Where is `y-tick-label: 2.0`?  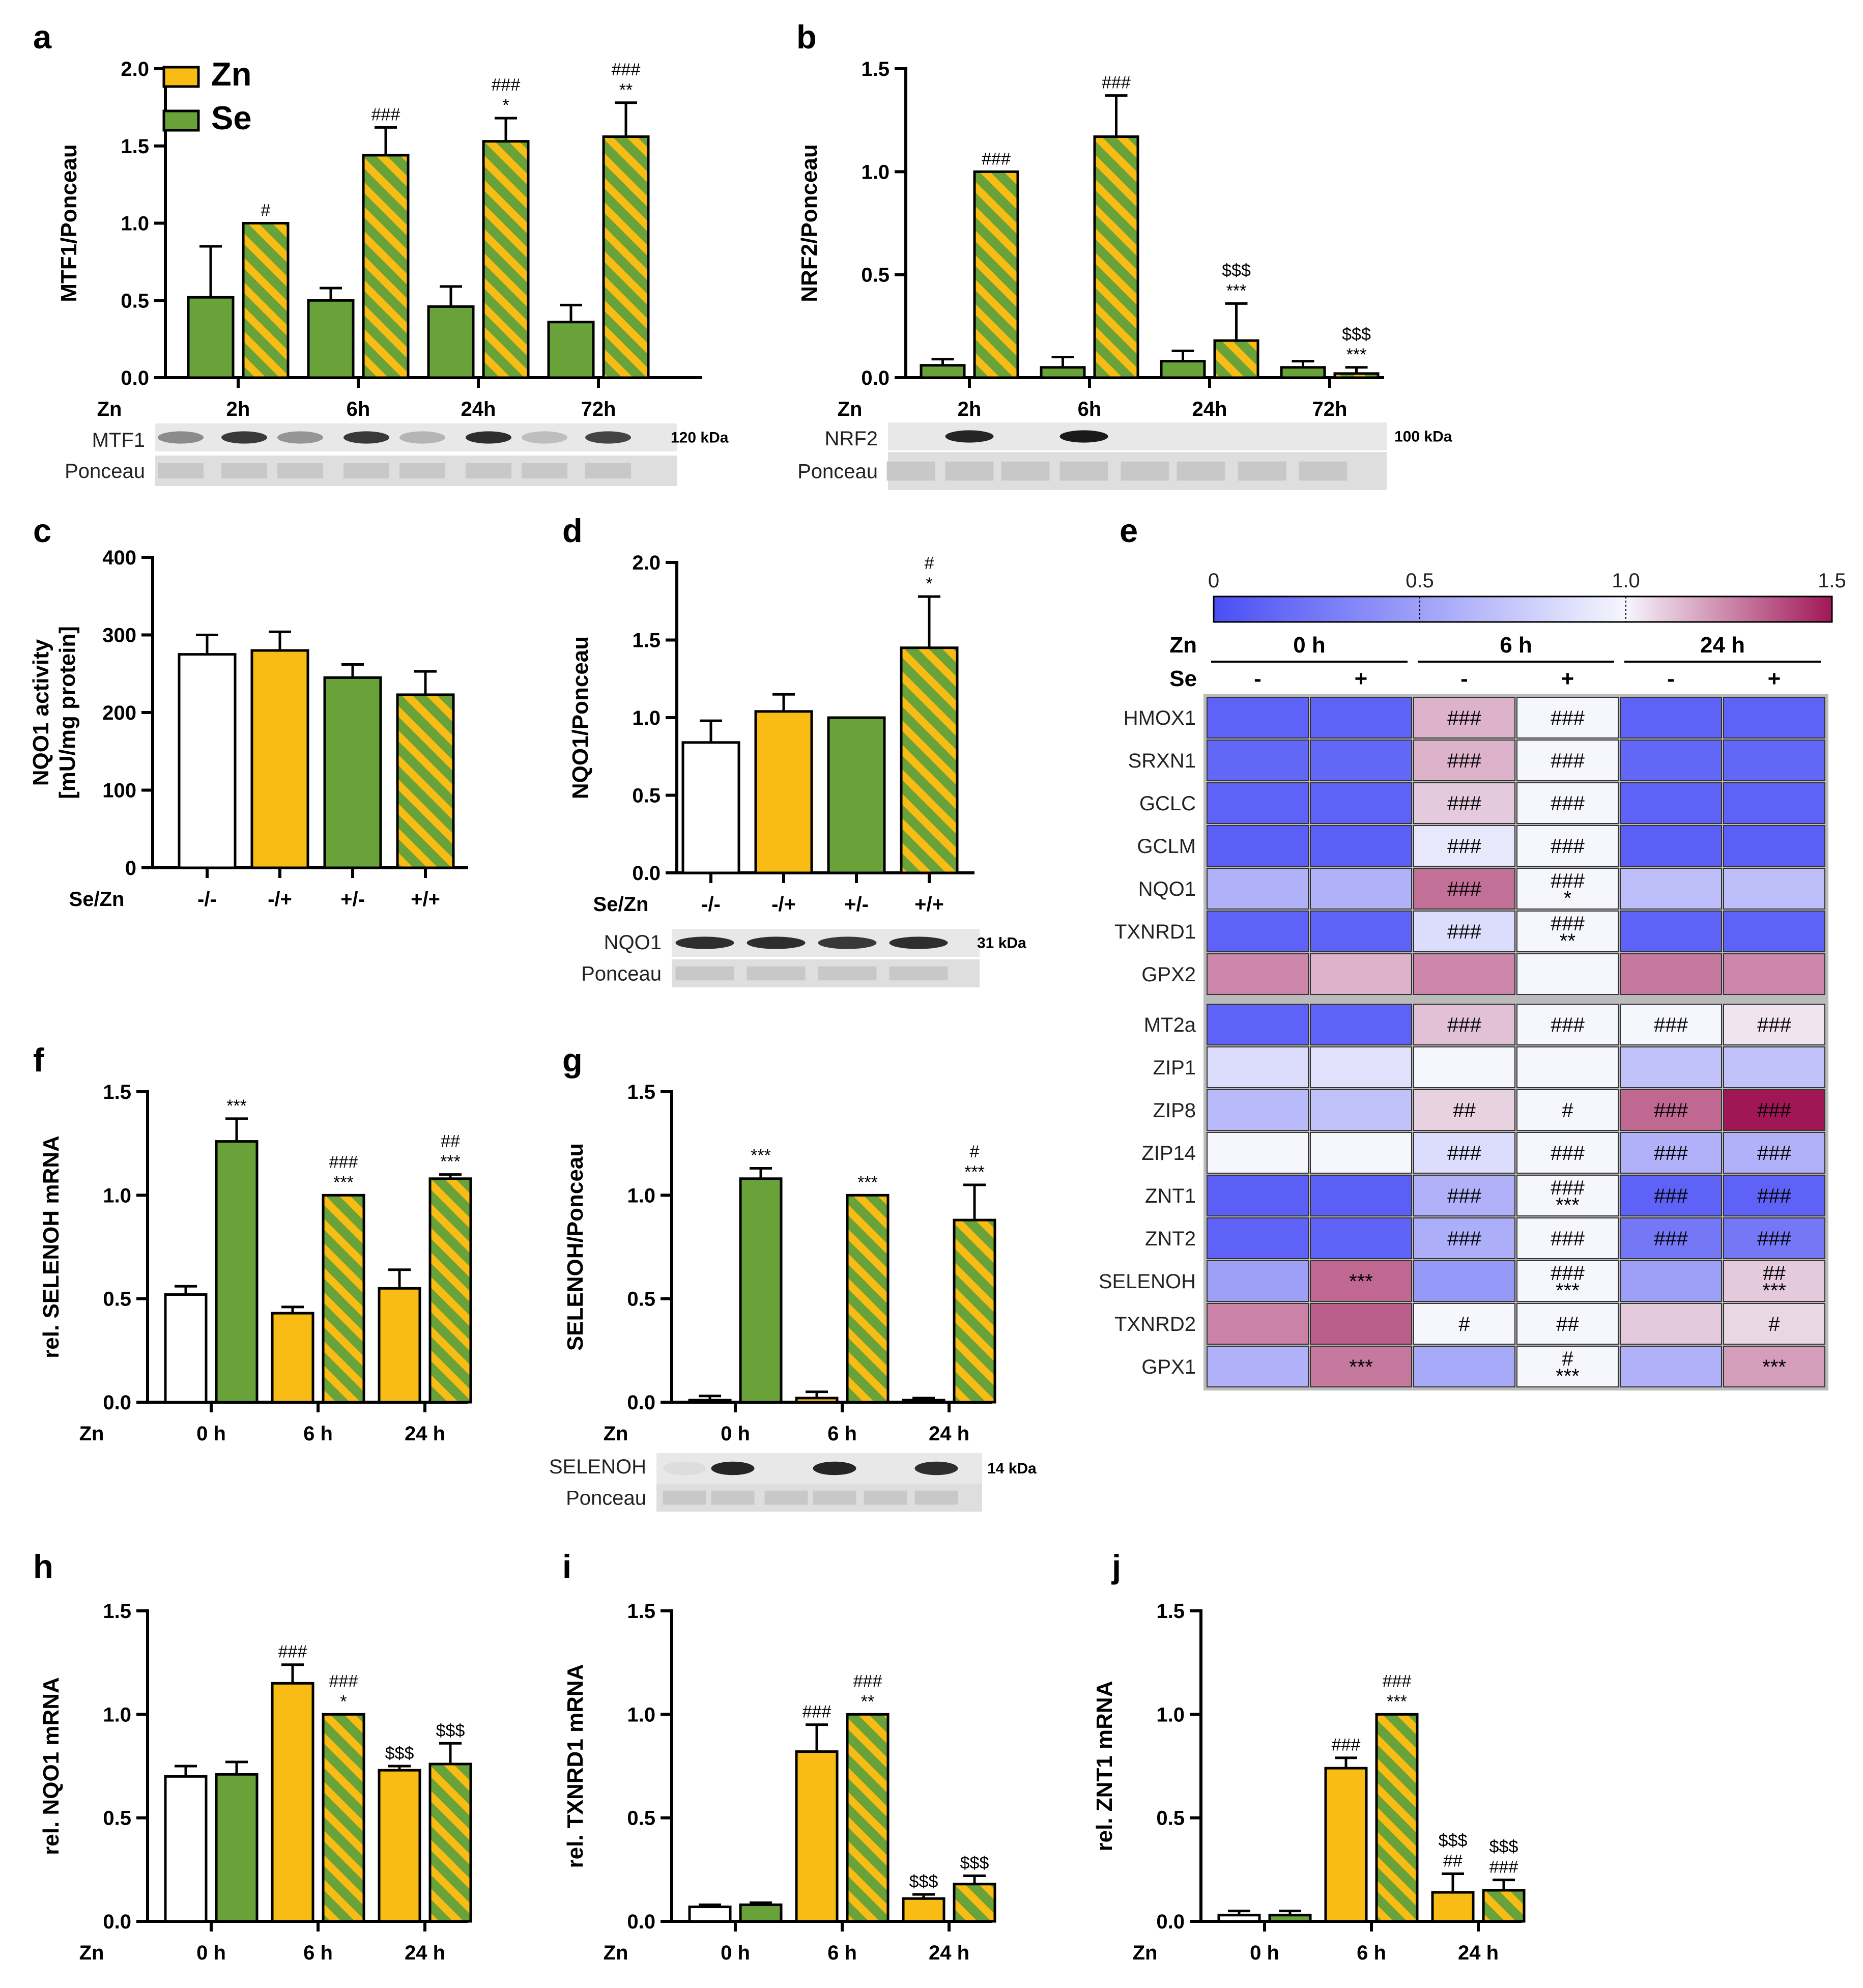
y-tick-label: 2.0 is located at coordinates (135, 69).